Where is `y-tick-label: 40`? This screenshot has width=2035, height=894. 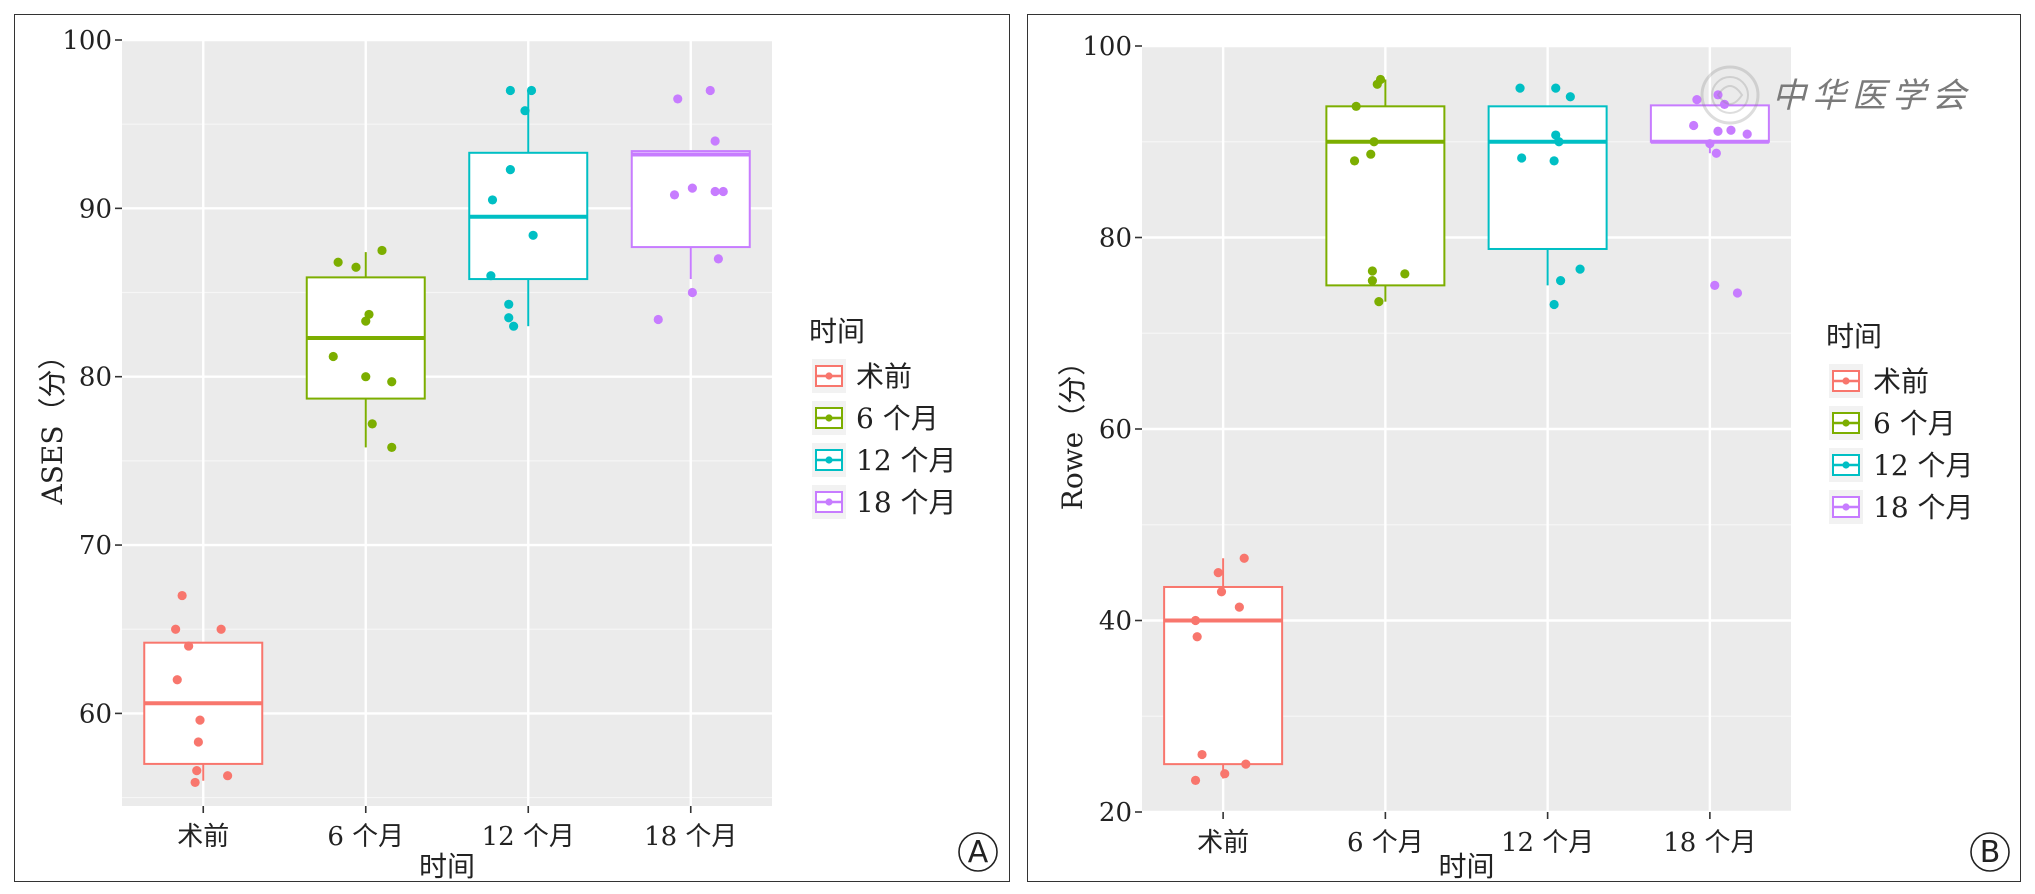
y-tick-label: 40 is located at coordinates (1115, 622).